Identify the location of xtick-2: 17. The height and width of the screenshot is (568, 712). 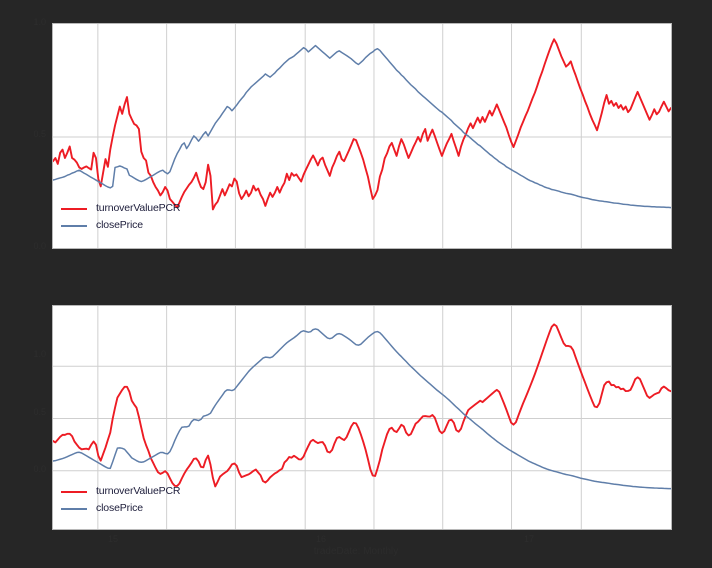
(529, 539).